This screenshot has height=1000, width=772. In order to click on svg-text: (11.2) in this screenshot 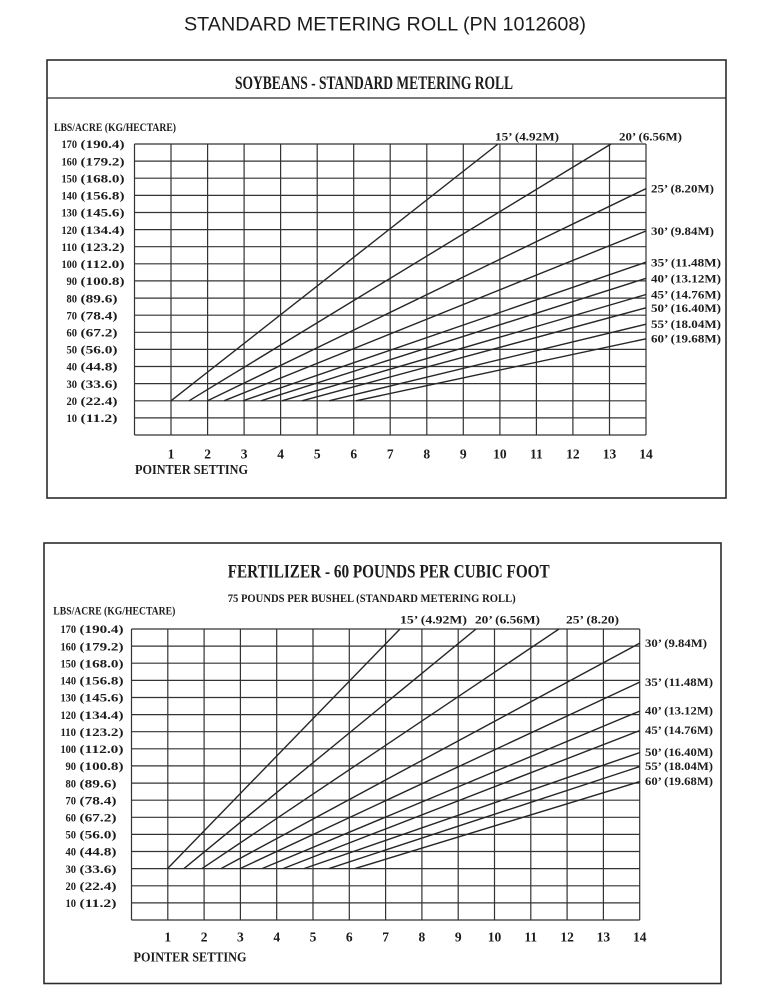, I will do `click(99, 418)`.